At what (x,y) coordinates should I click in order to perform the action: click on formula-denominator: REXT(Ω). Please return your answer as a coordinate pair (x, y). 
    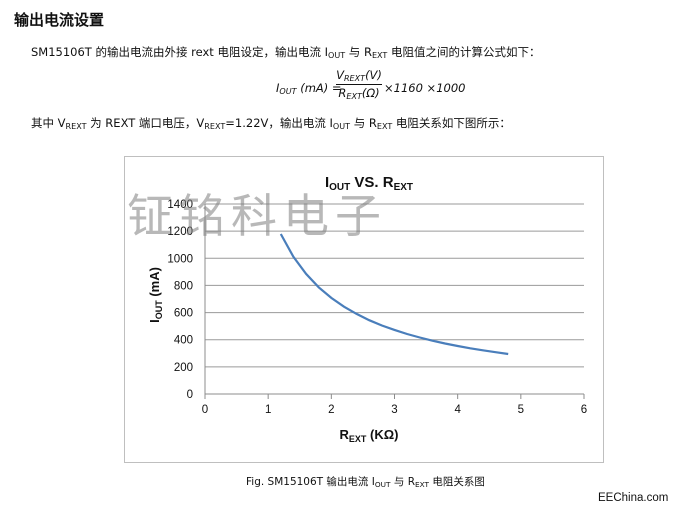
    Looking at the image, I should click on (359, 93).